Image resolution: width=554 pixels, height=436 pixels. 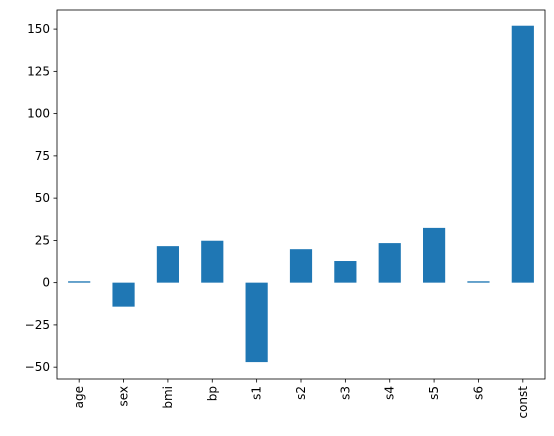 What do you see at coordinates (38, 29) in the screenshot?
I see `y-tick-label: 150` at bounding box center [38, 29].